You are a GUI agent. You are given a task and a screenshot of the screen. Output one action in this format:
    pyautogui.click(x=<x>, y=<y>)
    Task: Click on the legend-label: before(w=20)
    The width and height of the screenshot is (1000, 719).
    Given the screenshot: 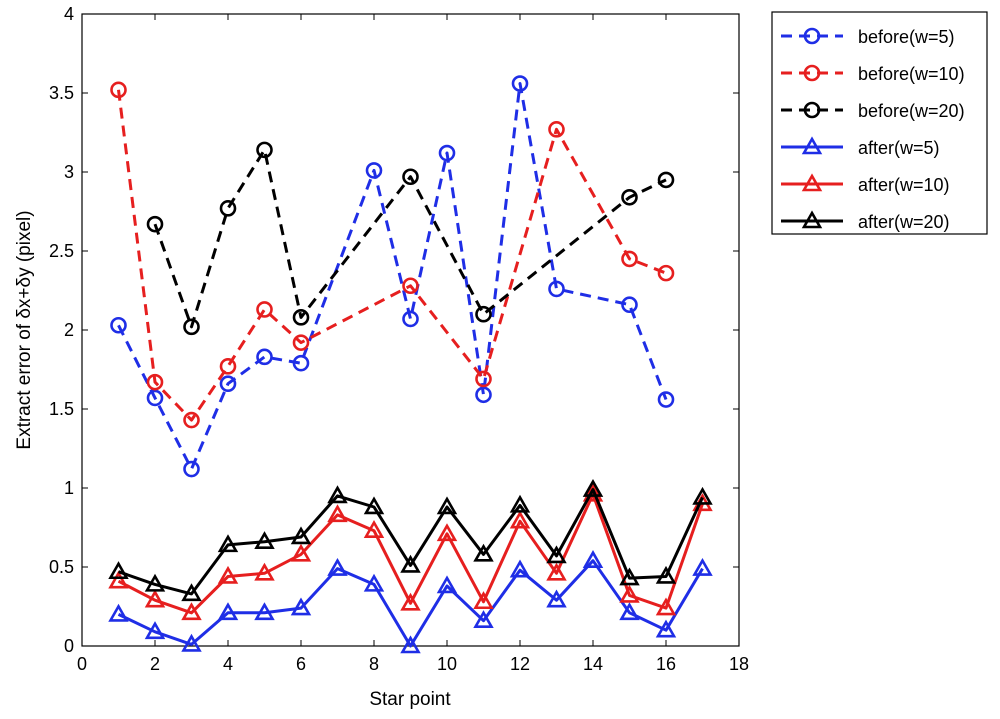 What is the action you would take?
    pyautogui.click(x=911, y=111)
    